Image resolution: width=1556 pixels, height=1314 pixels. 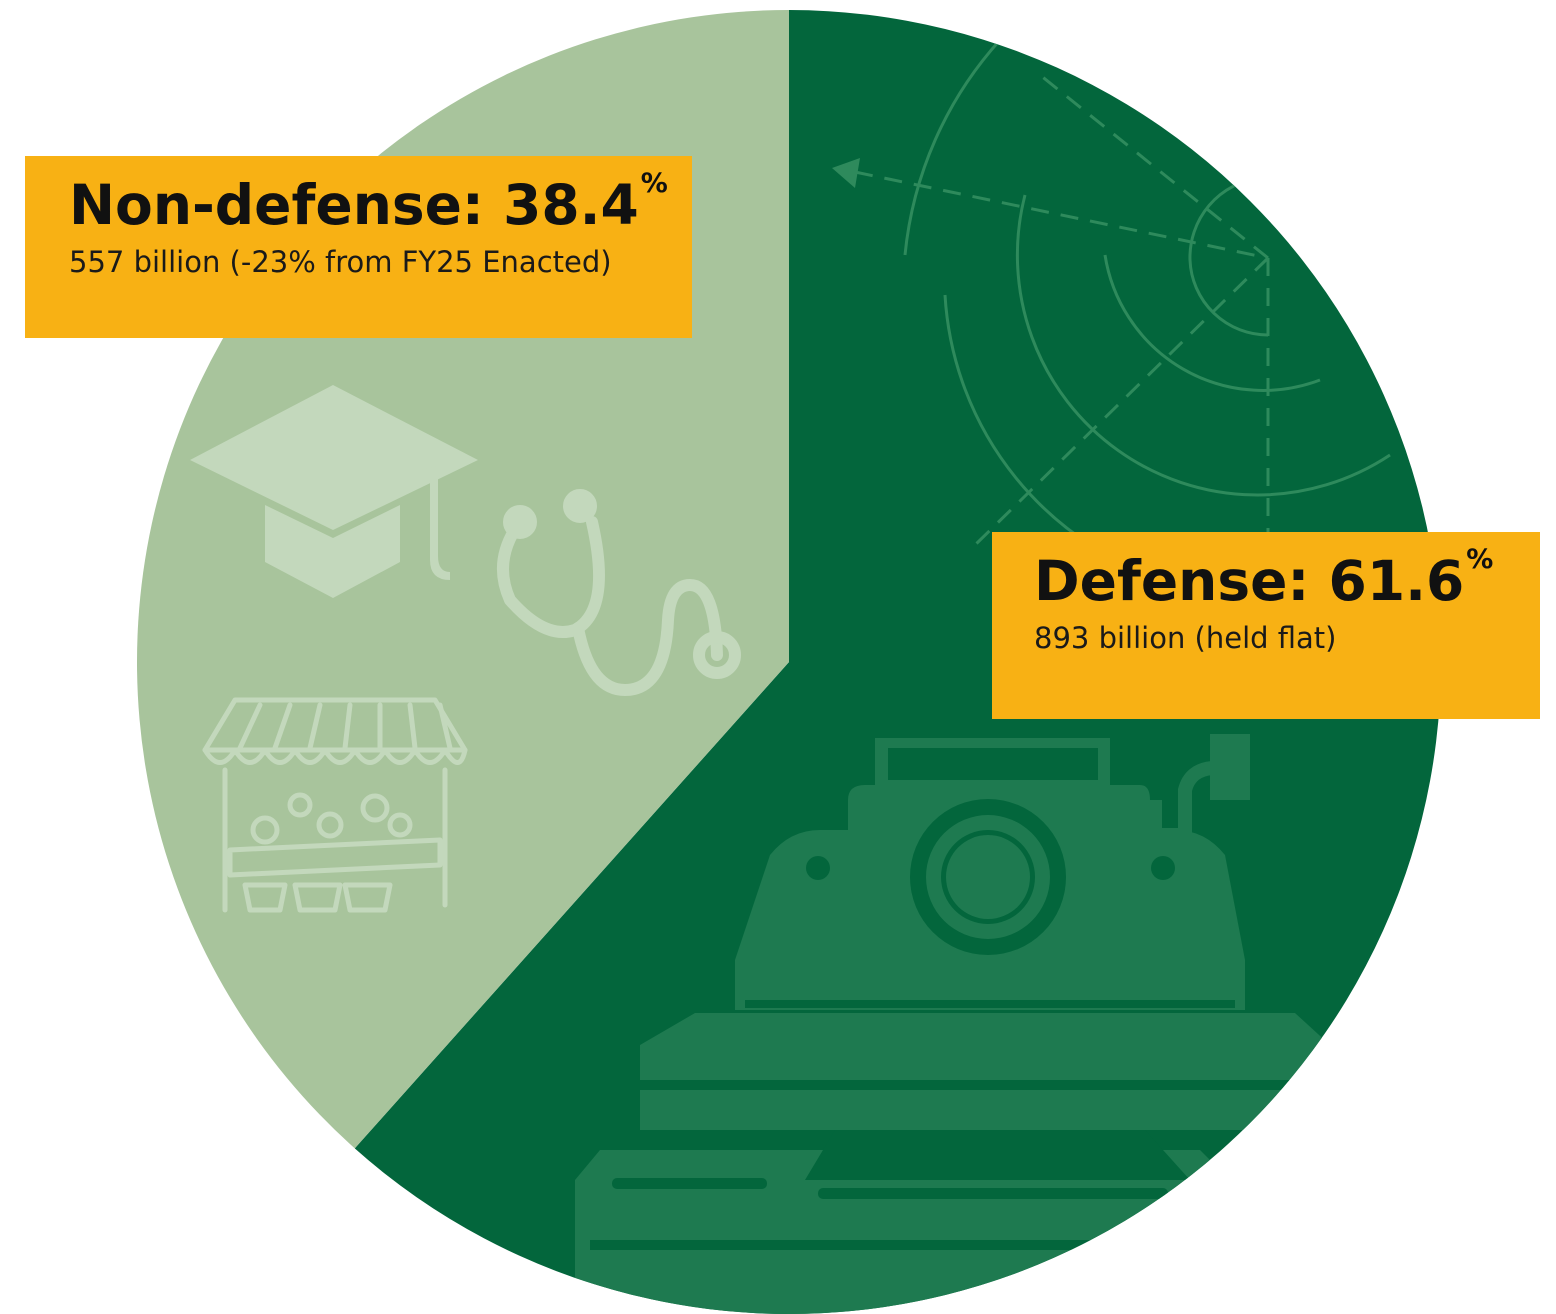 What do you see at coordinates (334, 491) in the screenshot?
I see `graduation-cap-icon` at bounding box center [334, 491].